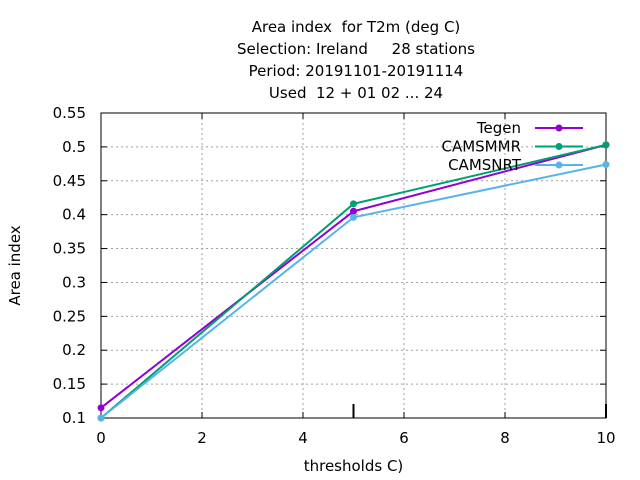  I want to click on y-tick-label: 0.2, so click(74, 350).